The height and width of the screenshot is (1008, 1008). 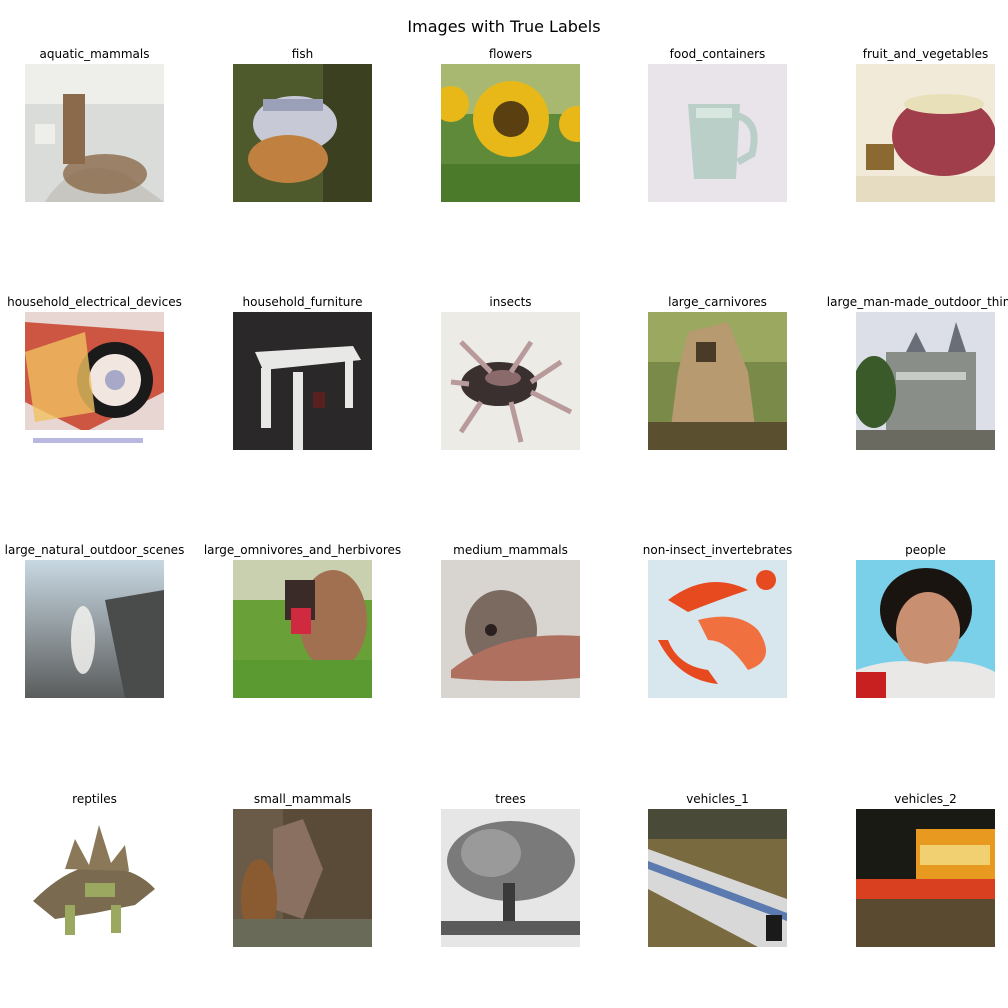 What do you see at coordinates (717, 302) in the screenshot?
I see `image-label: large_carnivores` at bounding box center [717, 302].